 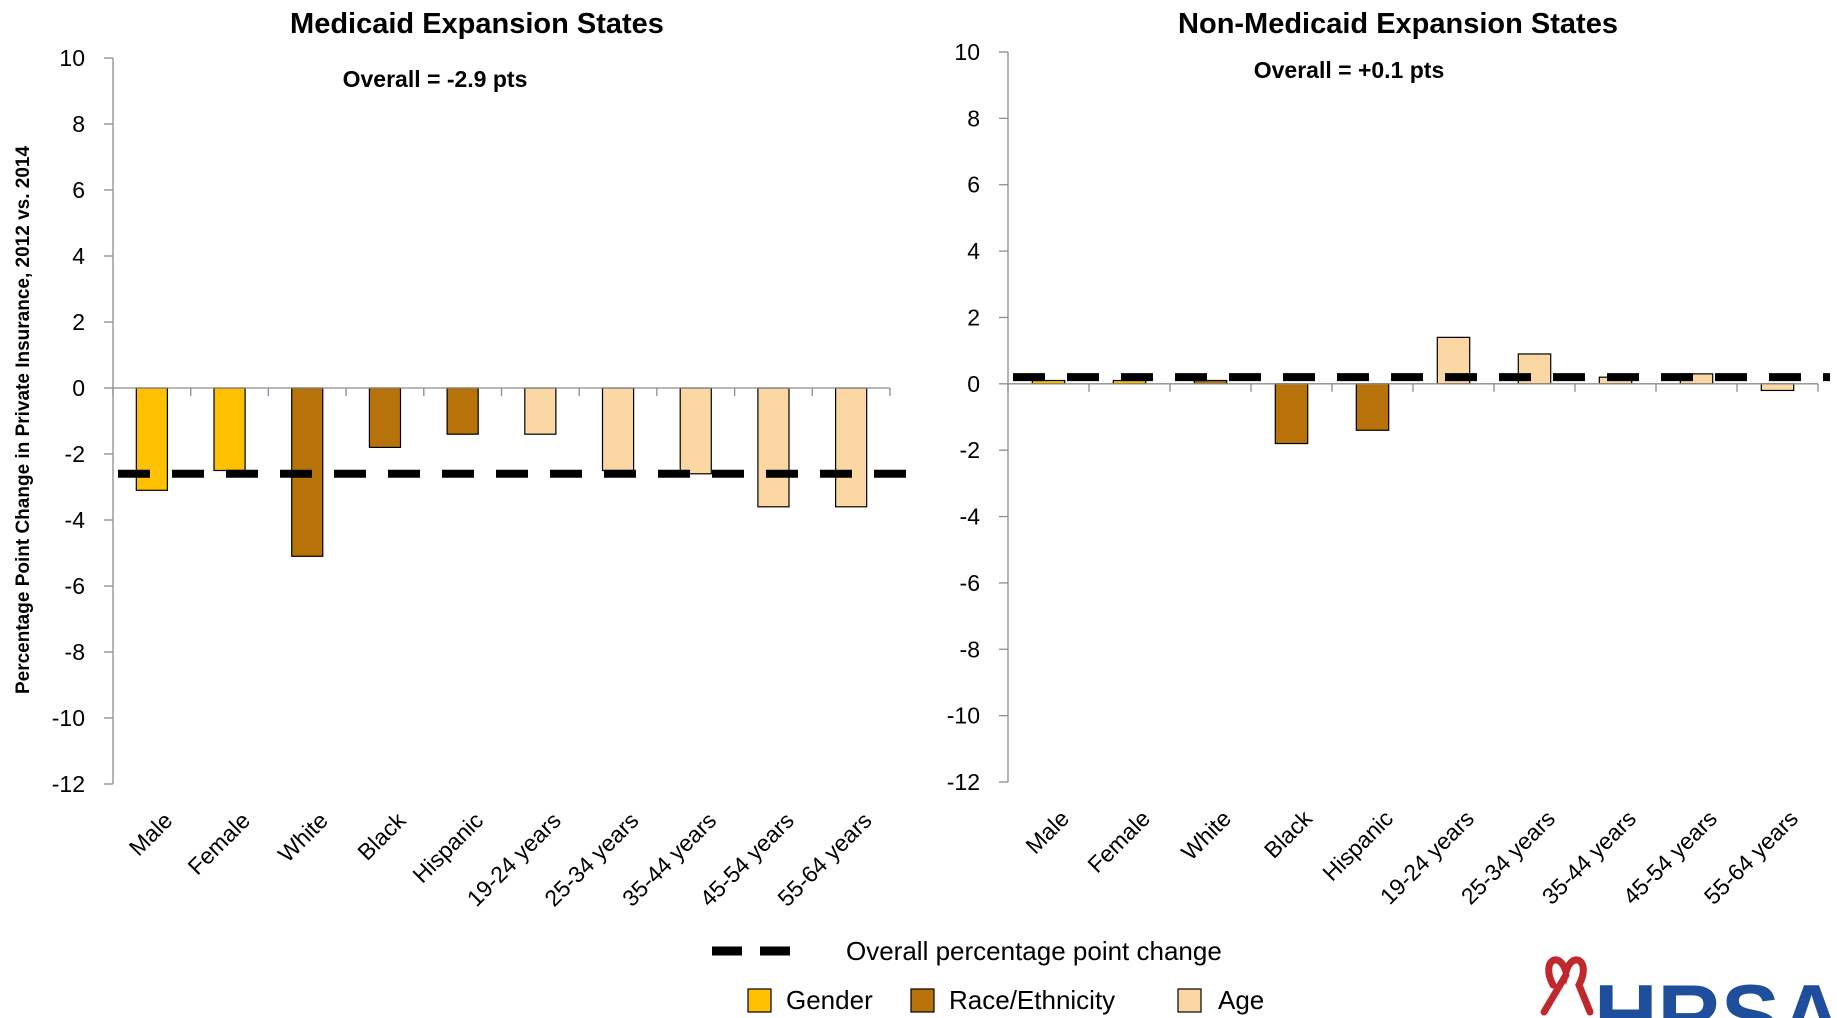 I want to click on bar-45-54-years, so click(x=773, y=447).